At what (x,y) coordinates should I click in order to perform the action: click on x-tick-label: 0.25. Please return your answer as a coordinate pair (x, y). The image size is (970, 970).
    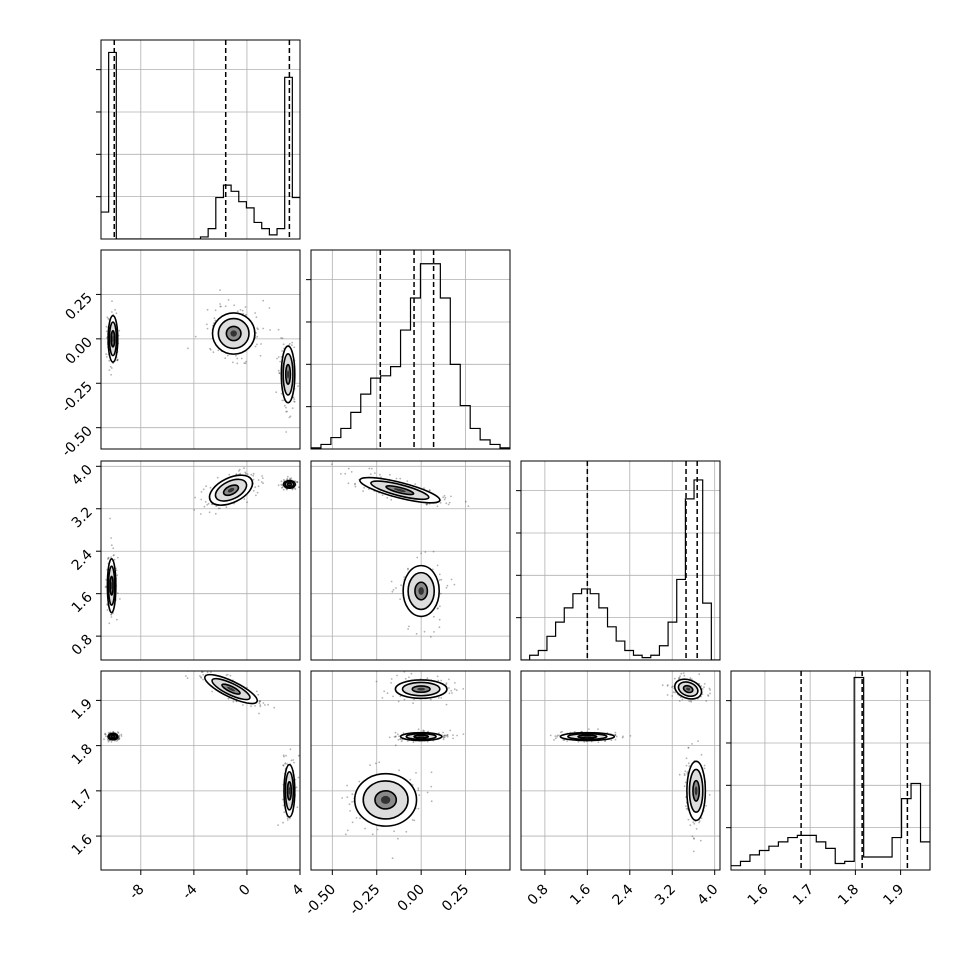
    Looking at the image, I should click on (455, 898).